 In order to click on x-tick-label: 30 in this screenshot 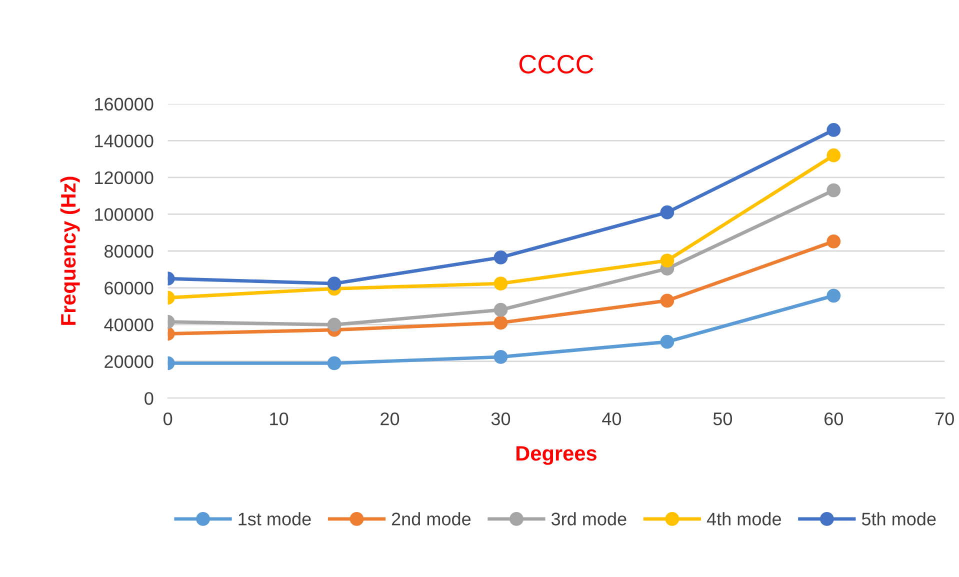, I will do `click(500, 419)`.